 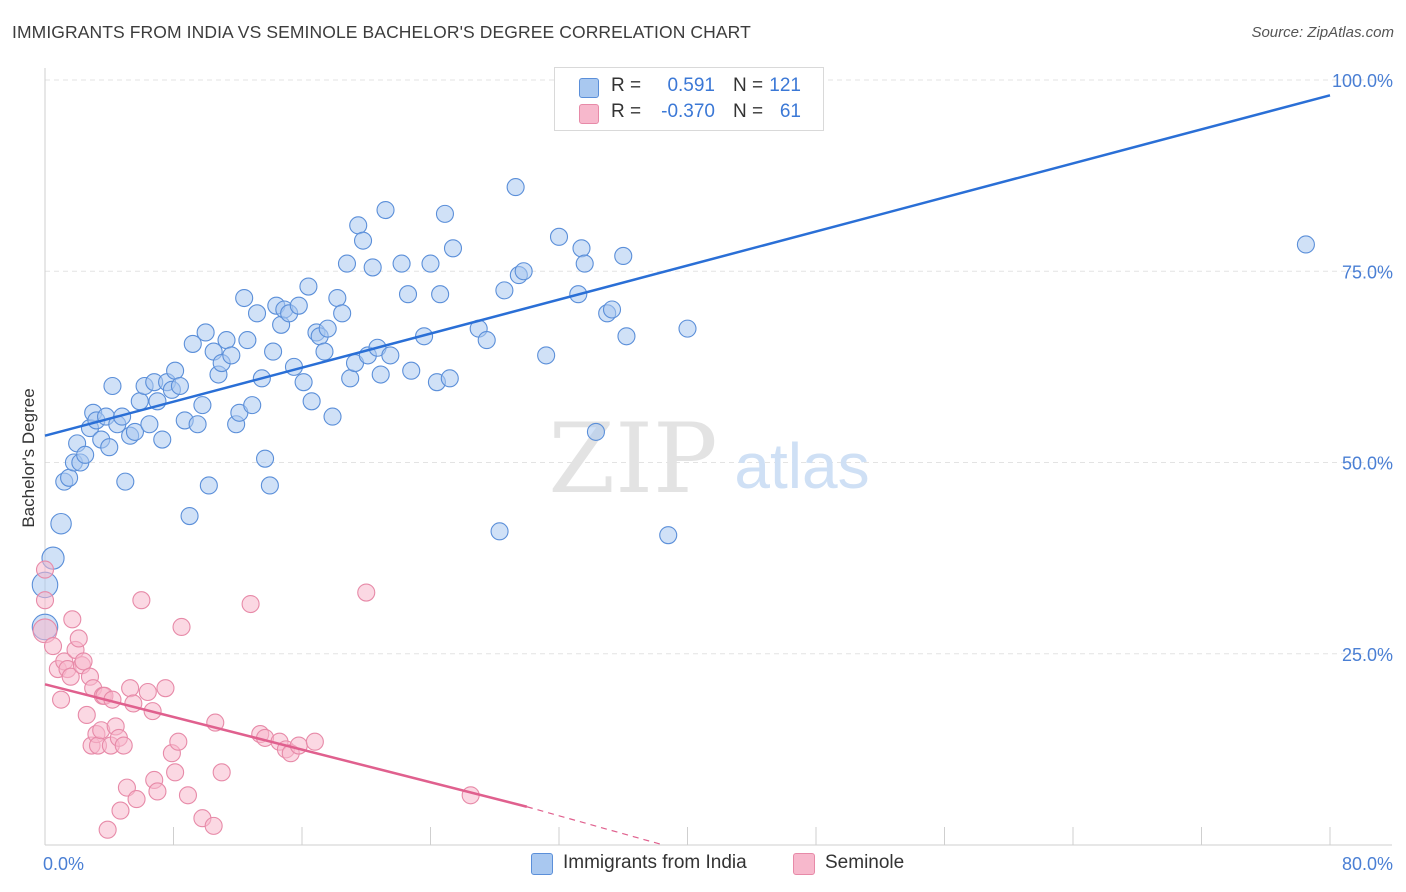 What do you see at coordinates (655, 862) in the screenshot?
I see `legend-label-india: Immigrants from India` at bounding box center [655, 862].